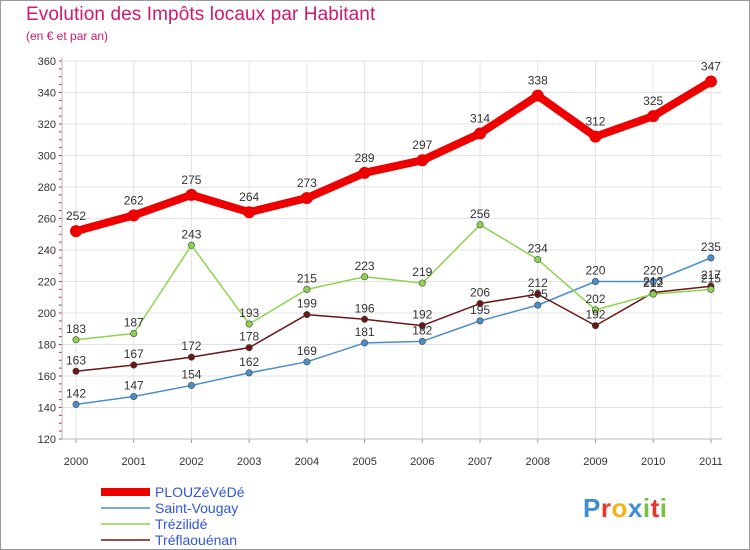 The image size is (750, 550). What do you see at coordinates (538, 81) in the screenshot?
I see `data-label: 338` at bounding box center [538, 81].